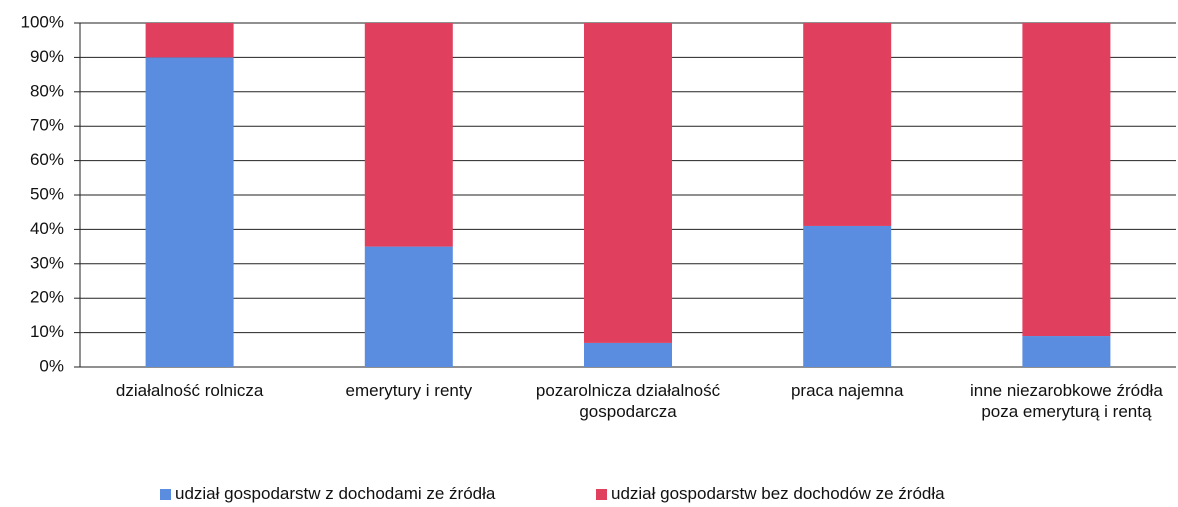 Image resolution: width=1178 pixels, height=507 pixels. Describe the element at coordinates (628, 401) in the screenshot. I see `x-tick-label: pozarolnicza działalność gospodarcza` at that location.